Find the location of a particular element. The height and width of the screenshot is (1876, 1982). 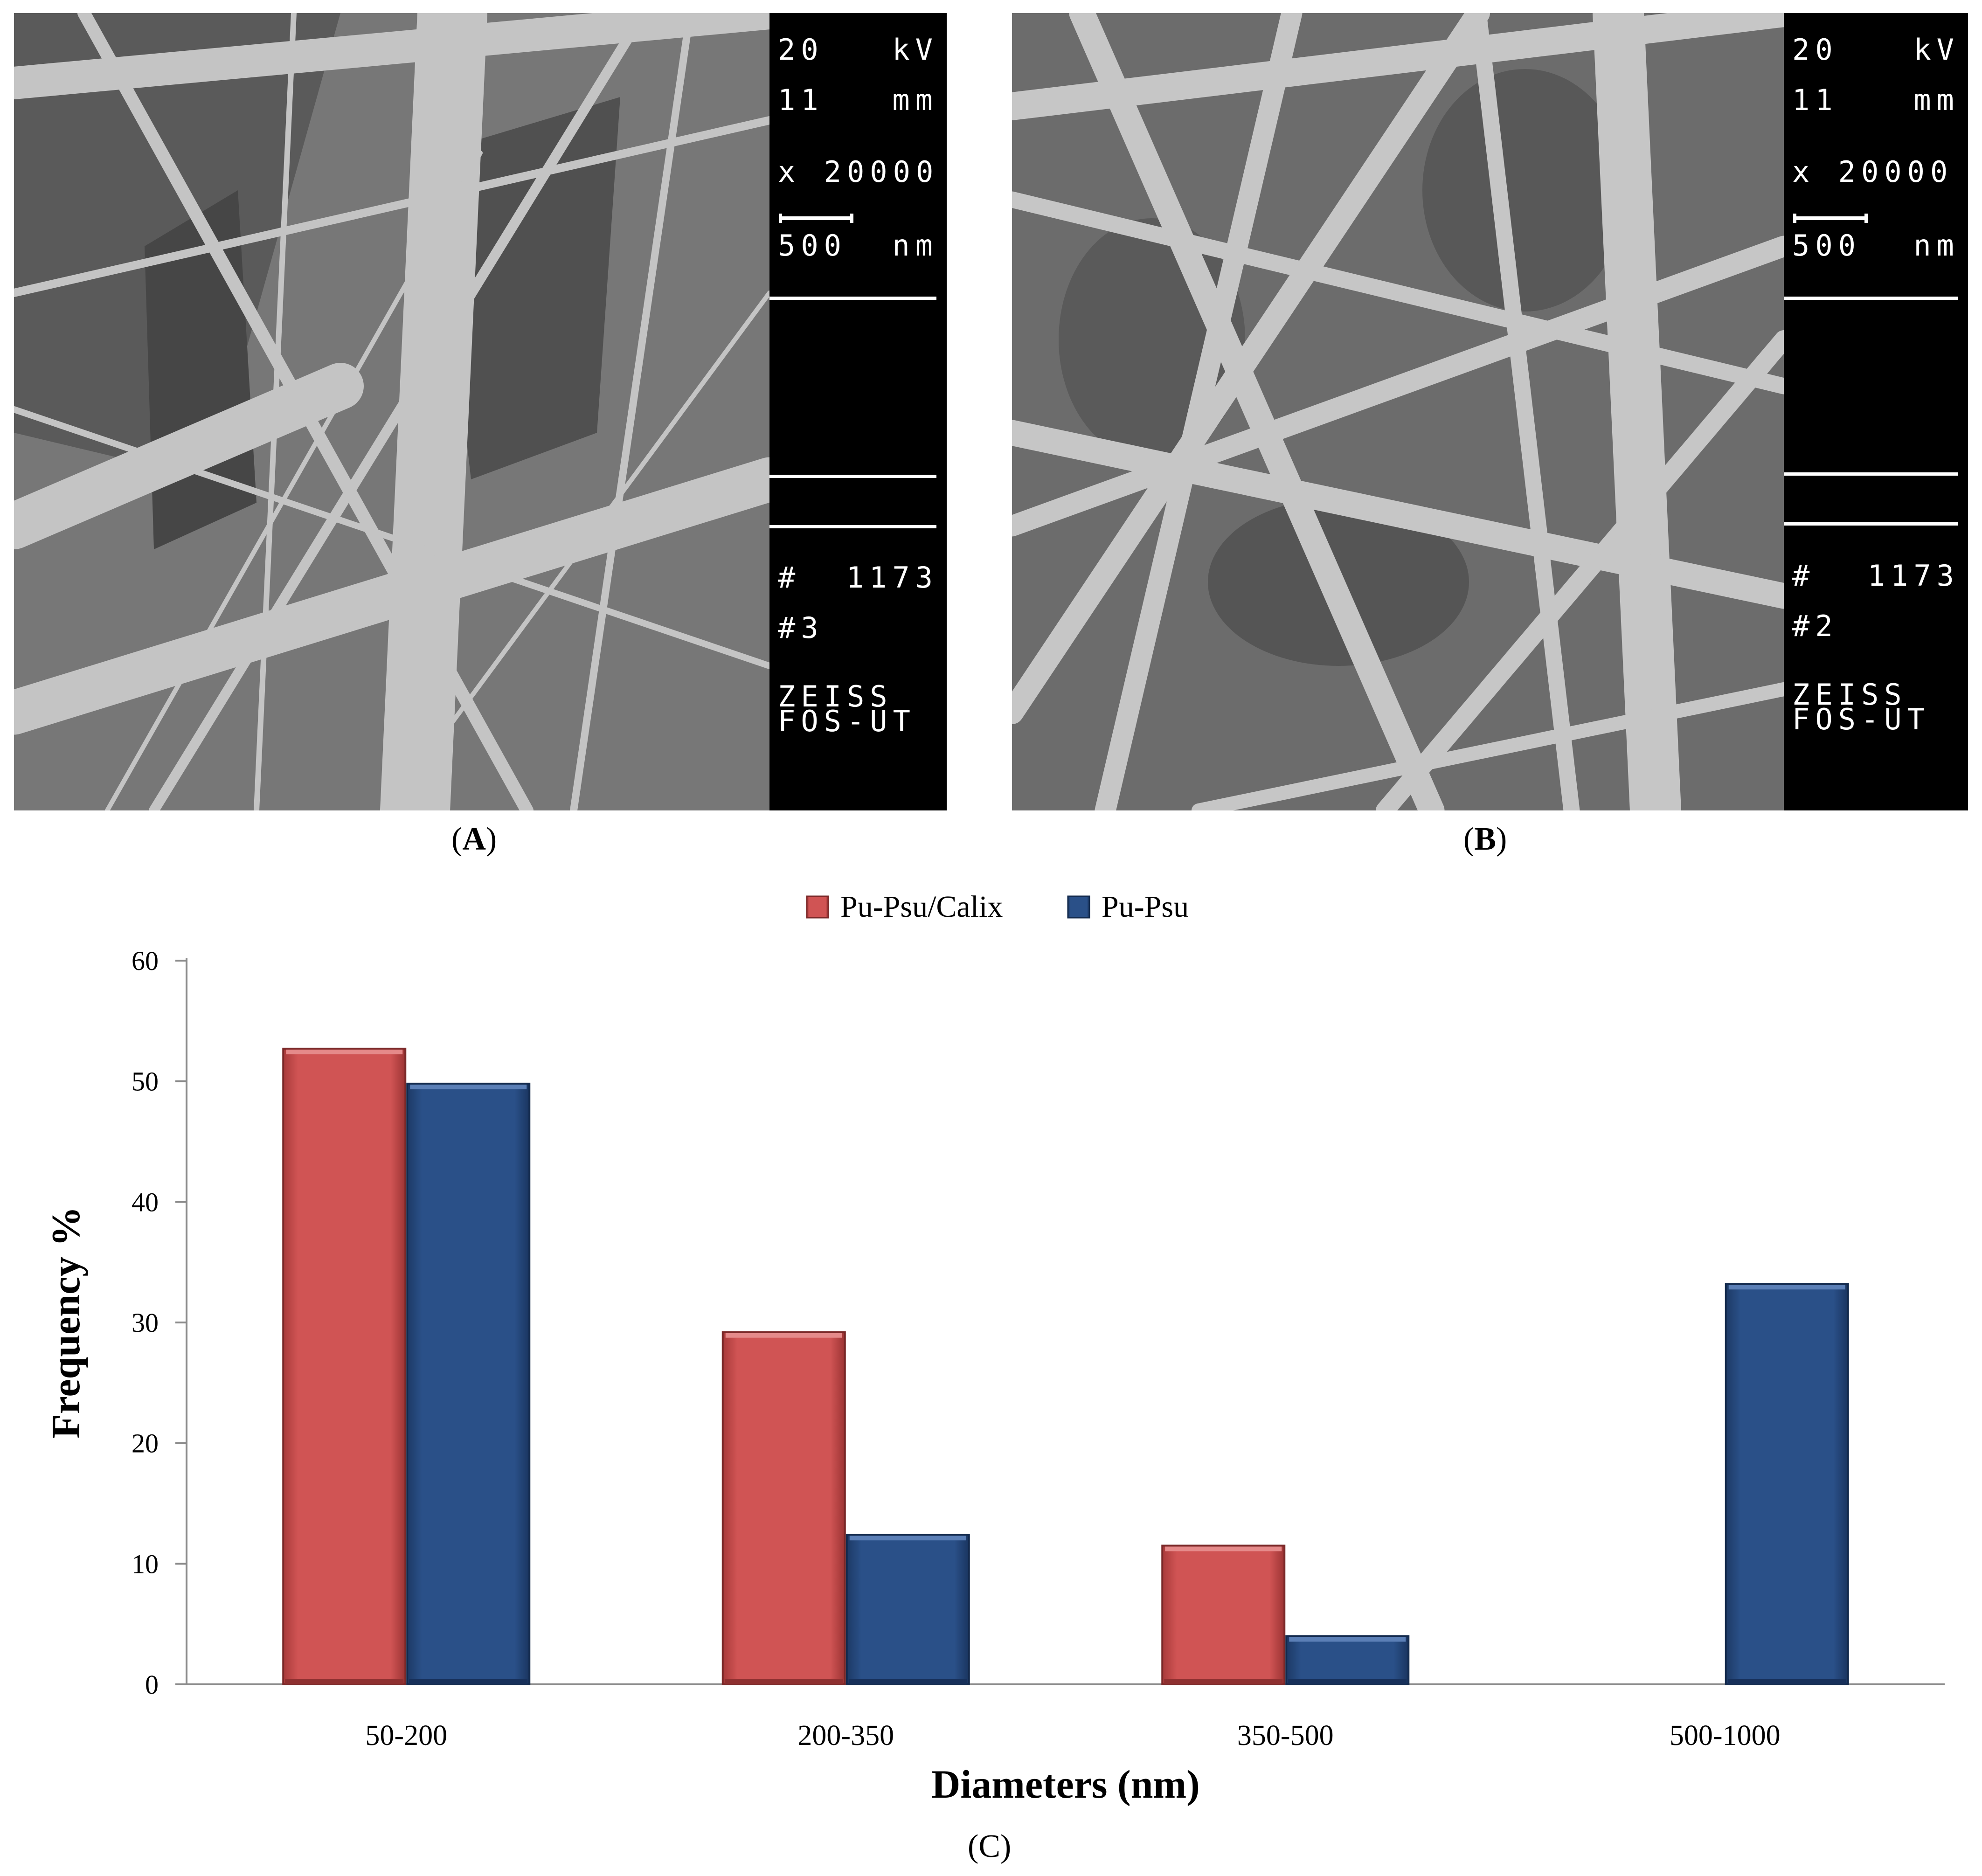

legend-item: Pu-Psu/Calix is located at coordinates (904, 907).